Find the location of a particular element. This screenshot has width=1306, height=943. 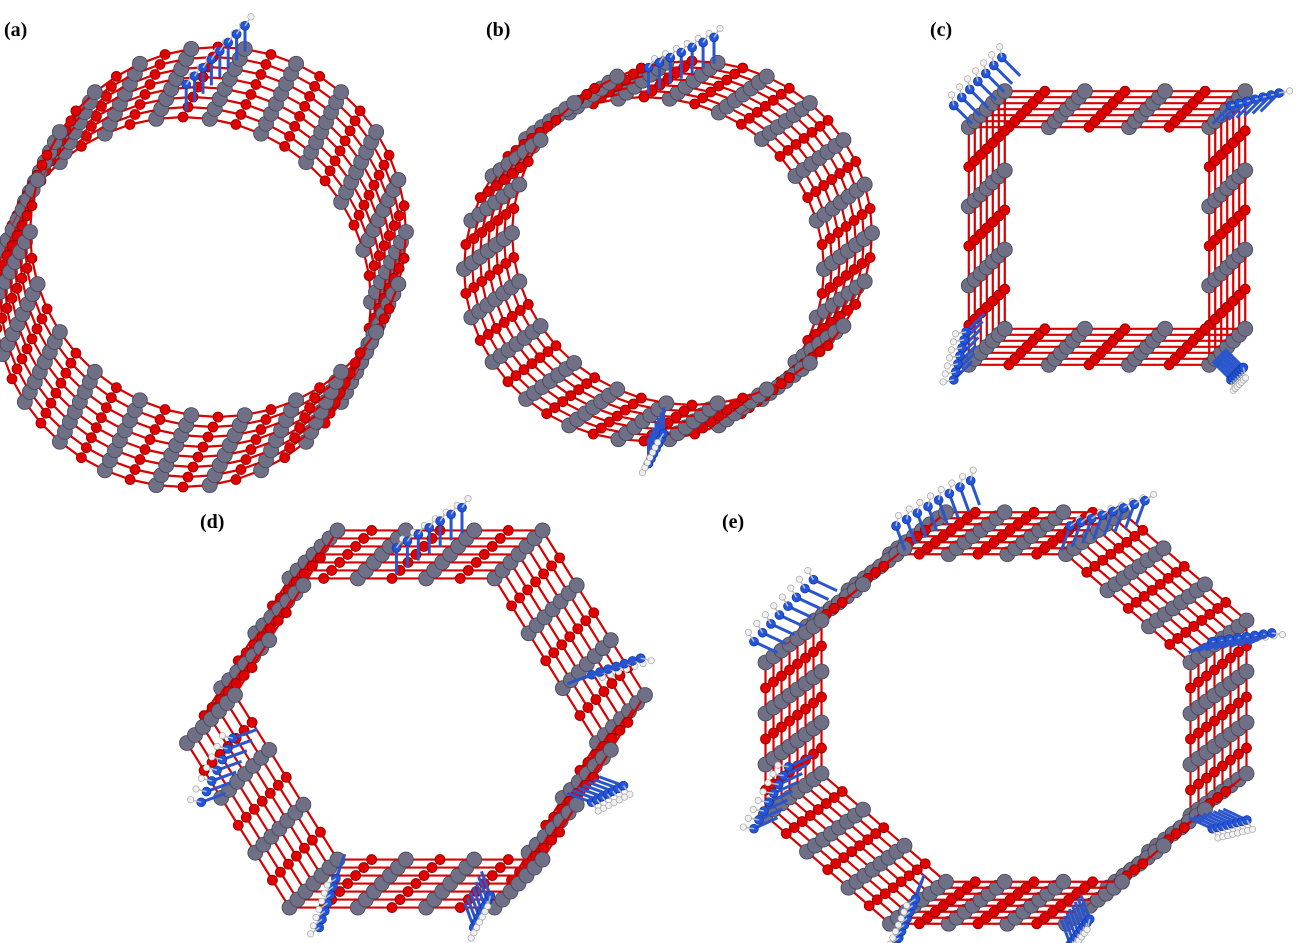

panel-label-c: (c) is located at coordinates (941, 30).